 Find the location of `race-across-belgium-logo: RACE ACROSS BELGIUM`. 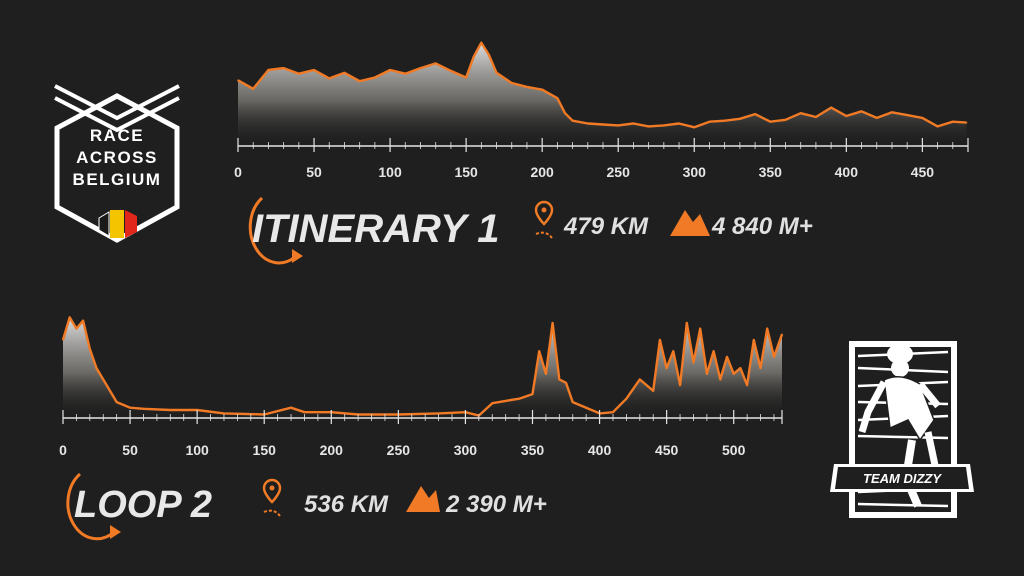

race-across-belgium-logo: RACE ACROSS BELGIUM is located at coordinates (117, 163).